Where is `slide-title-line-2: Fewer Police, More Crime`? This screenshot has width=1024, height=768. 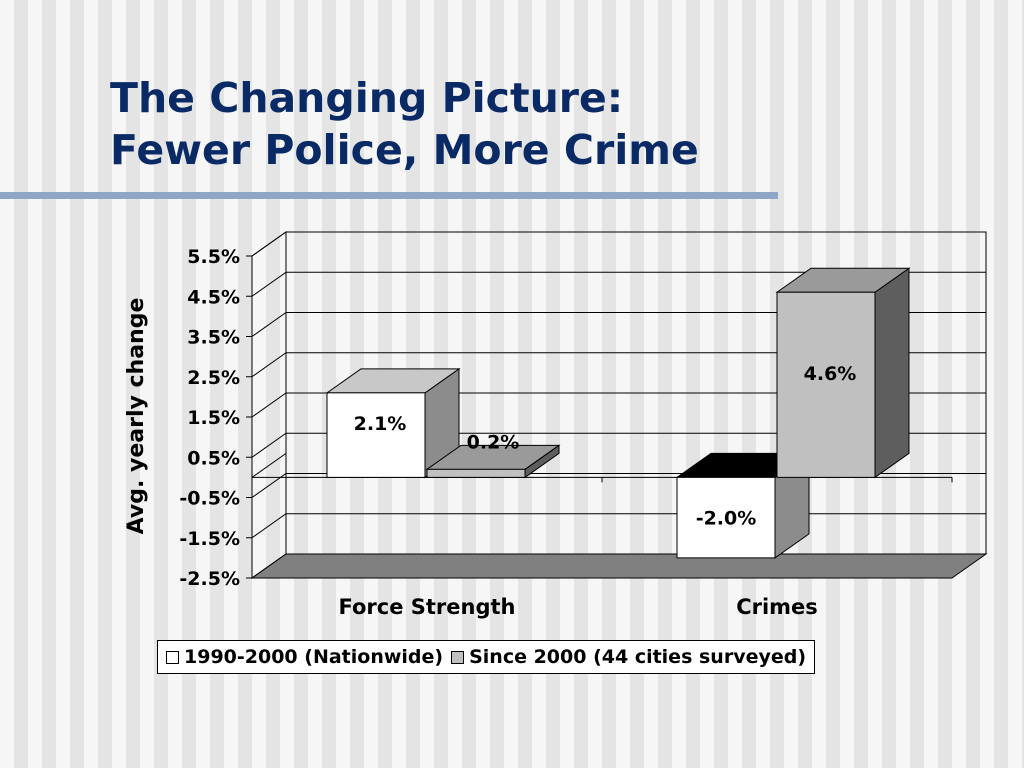 slide-title-line-2: Fewer Police, More Crime is located at coordinates (404, 150).